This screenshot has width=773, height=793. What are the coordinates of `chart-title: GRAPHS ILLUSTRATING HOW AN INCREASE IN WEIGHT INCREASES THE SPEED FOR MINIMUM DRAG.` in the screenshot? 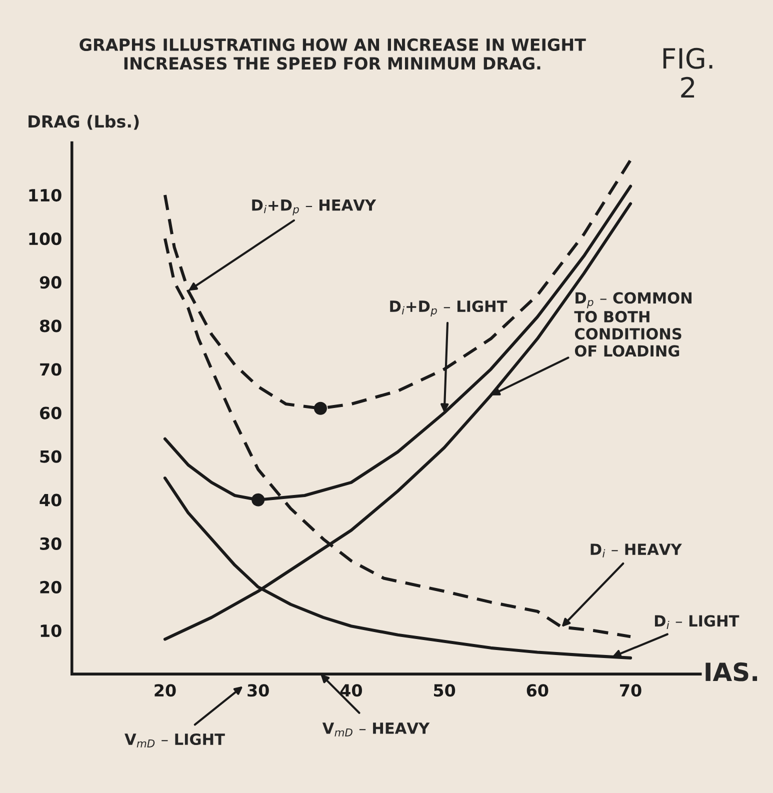 It's located at (333, 54).